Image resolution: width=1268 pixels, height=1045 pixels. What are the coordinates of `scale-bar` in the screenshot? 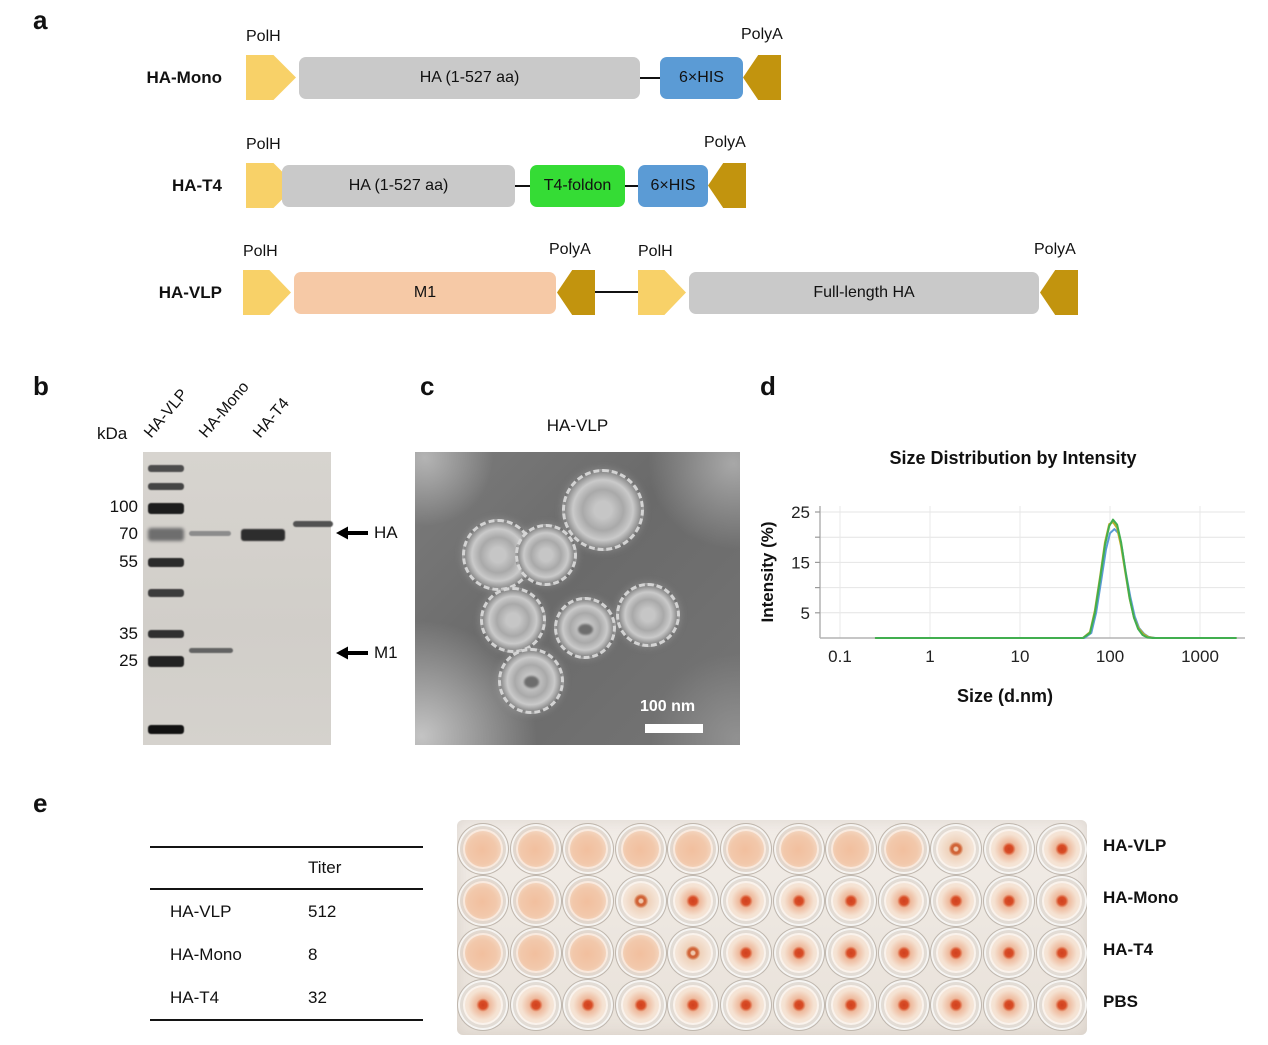 It's located at (674, 728).